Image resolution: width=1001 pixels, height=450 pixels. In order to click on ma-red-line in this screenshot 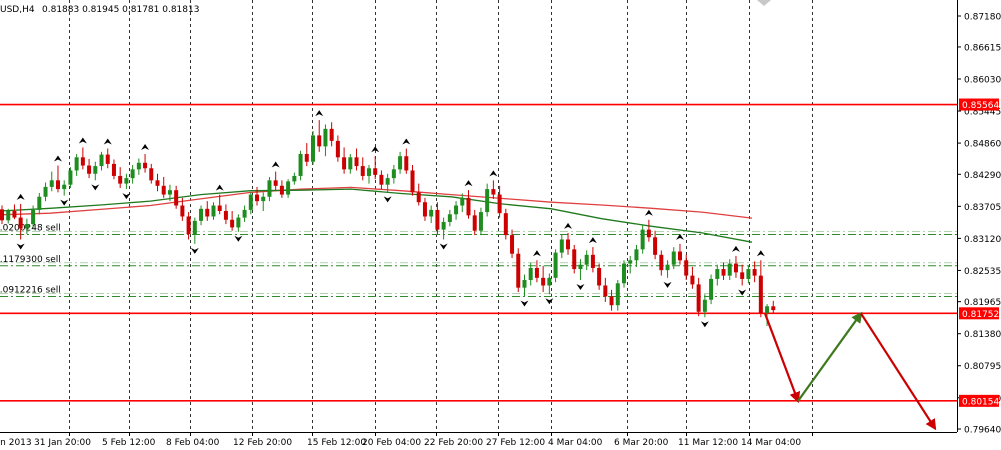, I will do `click(376, 202)`.